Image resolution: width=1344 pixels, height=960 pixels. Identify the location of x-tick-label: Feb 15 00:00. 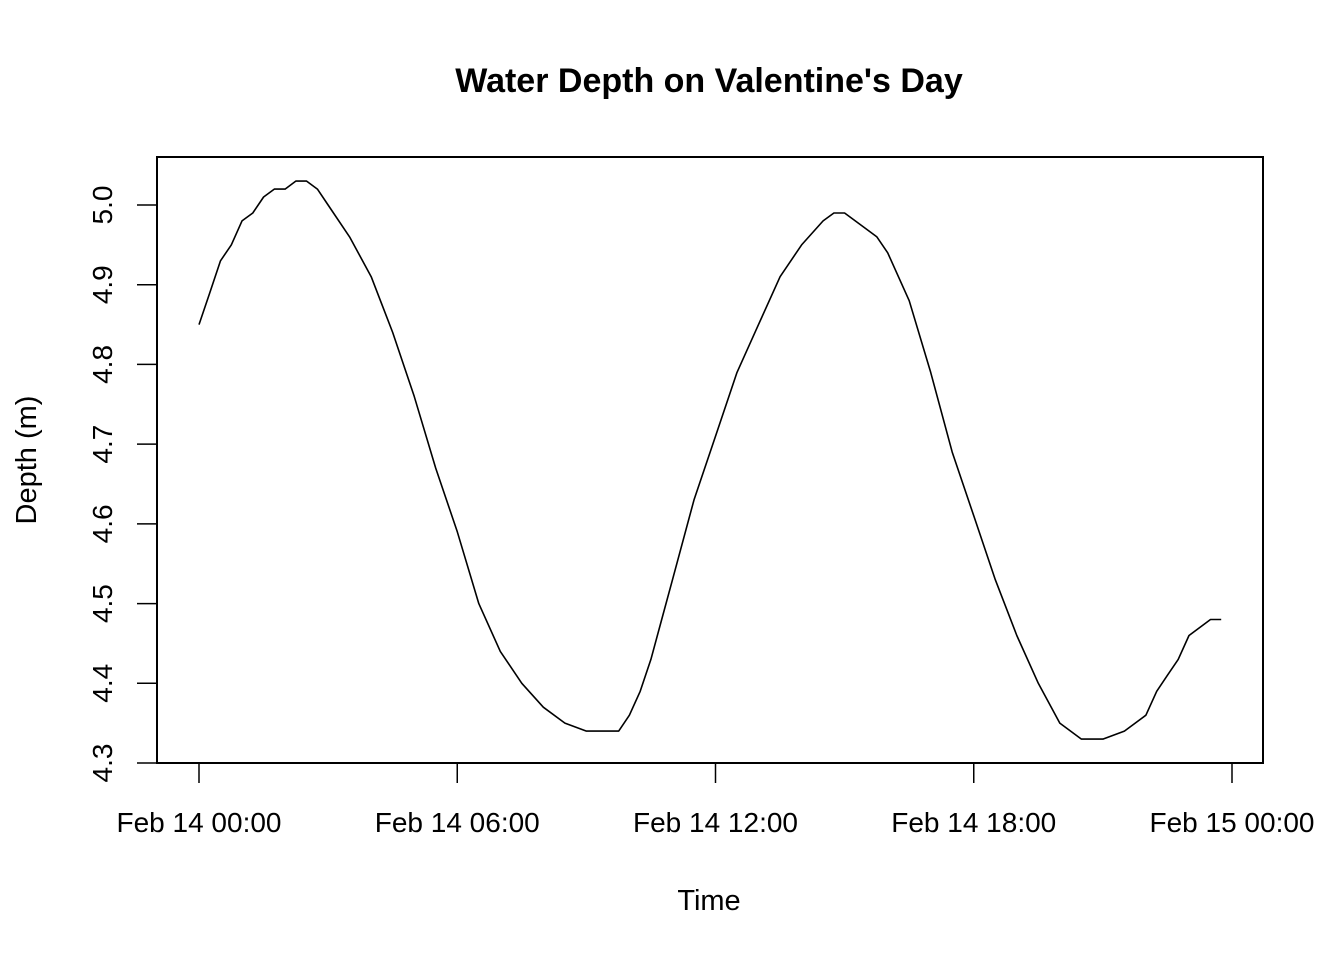
(1231, 822).